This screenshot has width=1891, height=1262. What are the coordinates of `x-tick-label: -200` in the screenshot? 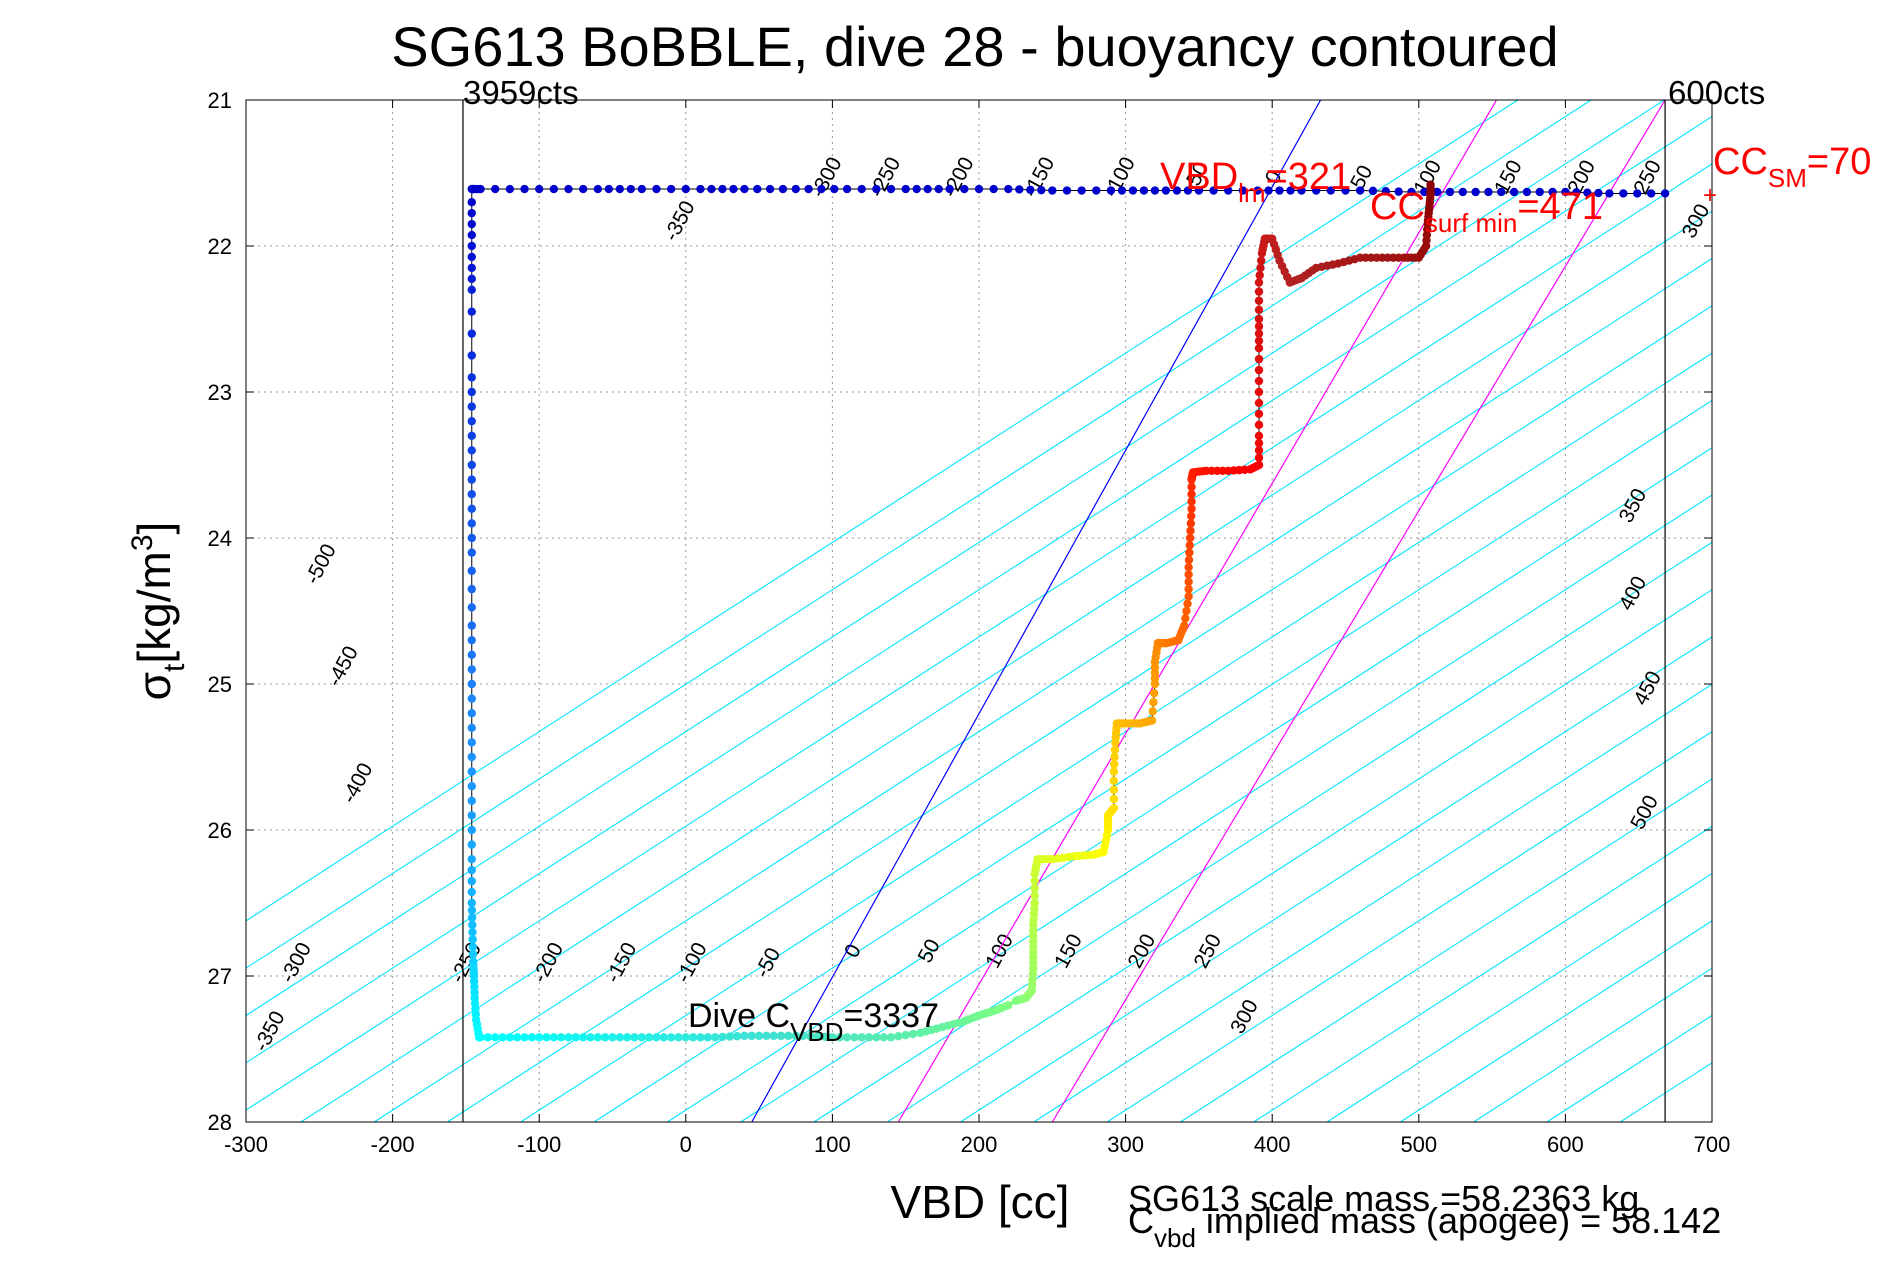 It's located at (393, 1144).